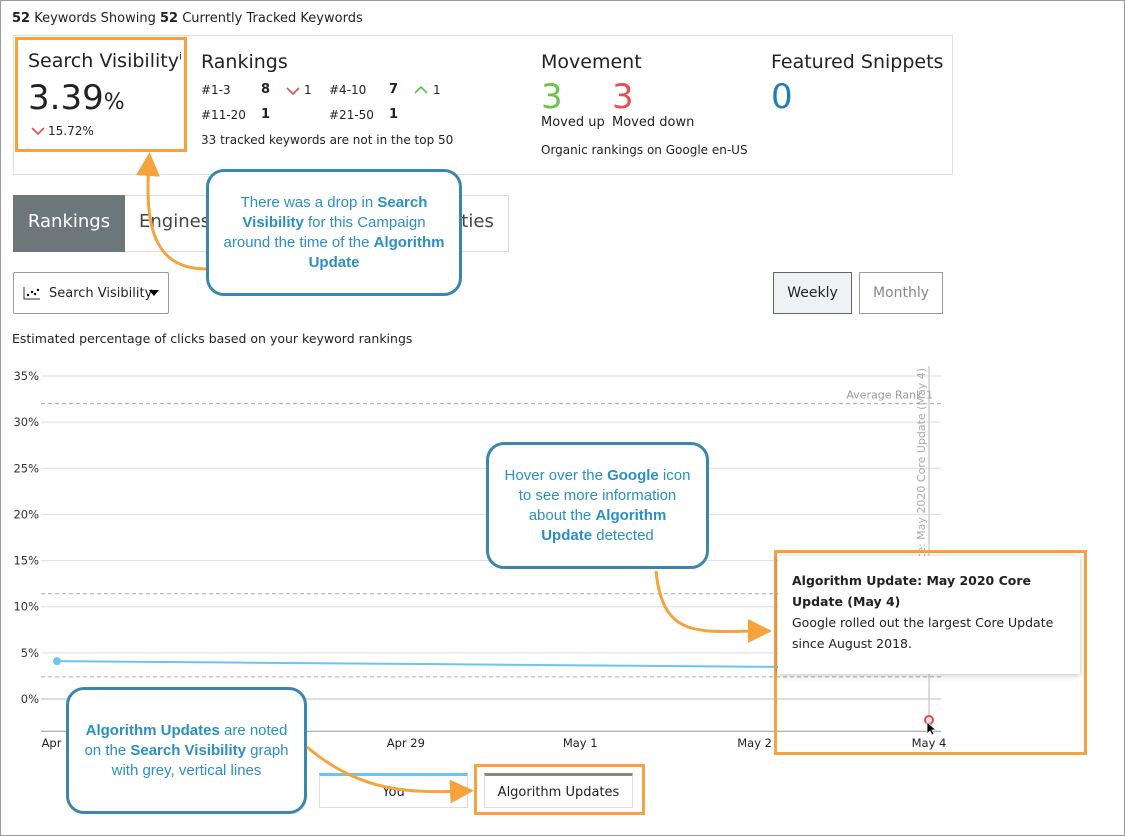 The image size is (1125, 836). What do you see at coordinates (223, 115) in the screenshot?
I see `rank-range: #11-20` at bounding box center [223, 115].